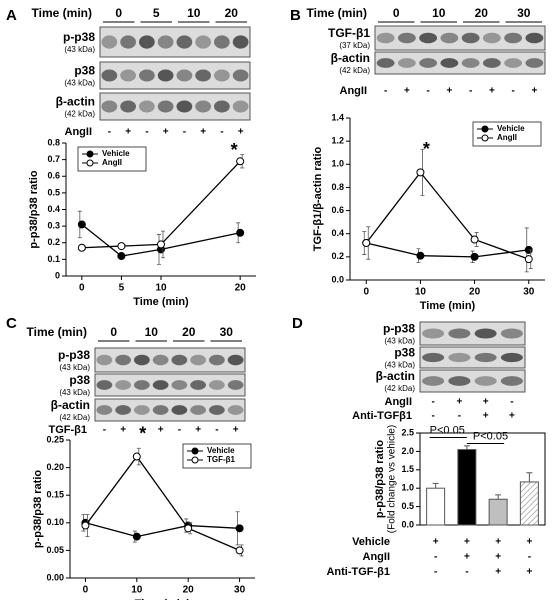  Describe the element at coordinates (337, 141) in the screenshot. I see `y-tick-label: 1.2` at that location.